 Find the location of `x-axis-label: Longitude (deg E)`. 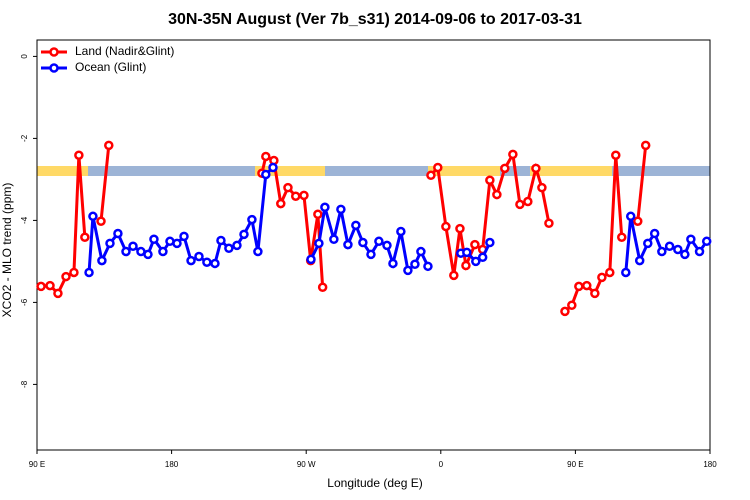

x-axis-label: Longitude (deg E) is located at coordinates (374, 483).